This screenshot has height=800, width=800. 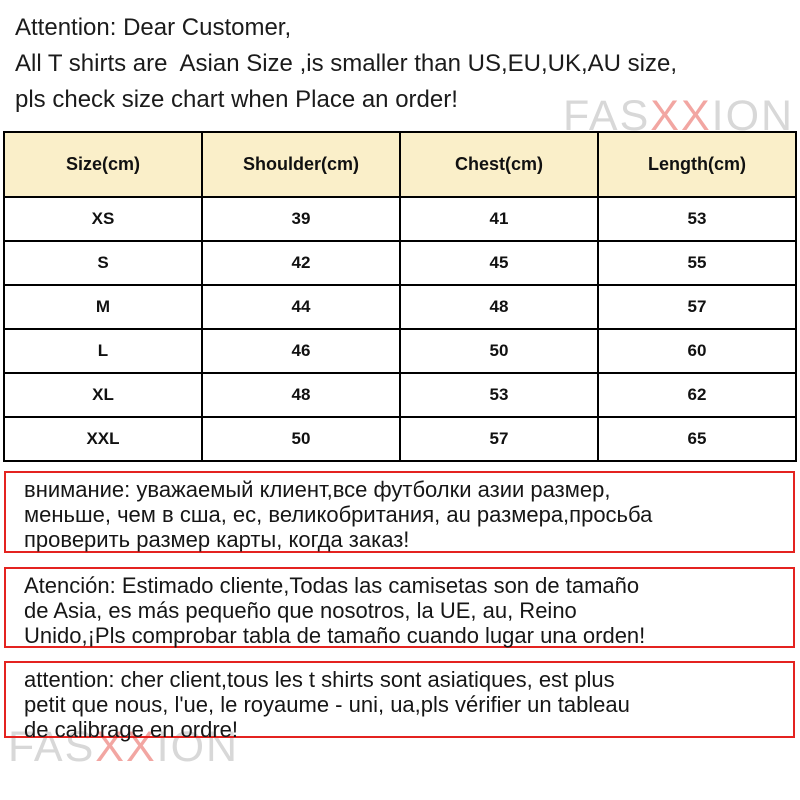 What do you see at coordinates (301, 351) in the screenshot?
I see `table-cell: 46` at bounding box center [301, 351].